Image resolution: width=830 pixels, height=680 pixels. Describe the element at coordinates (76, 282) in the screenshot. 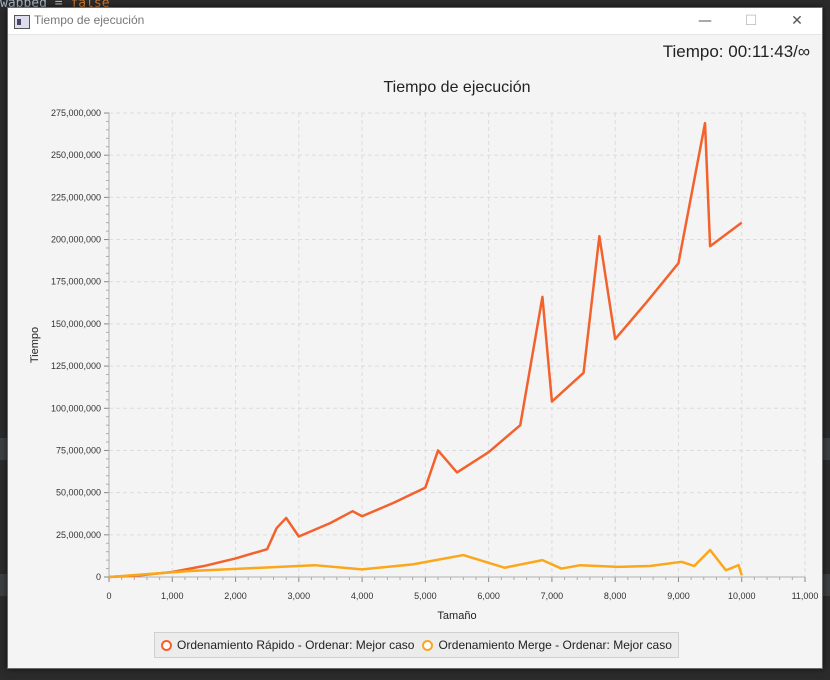

I see `y-tick-label: 175,000,000` at that location.